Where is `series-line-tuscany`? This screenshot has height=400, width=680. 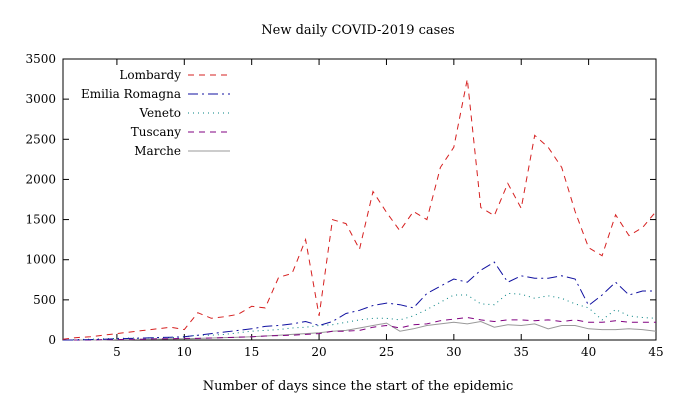 series-line-tuscany is located at coordinates (359, 328).